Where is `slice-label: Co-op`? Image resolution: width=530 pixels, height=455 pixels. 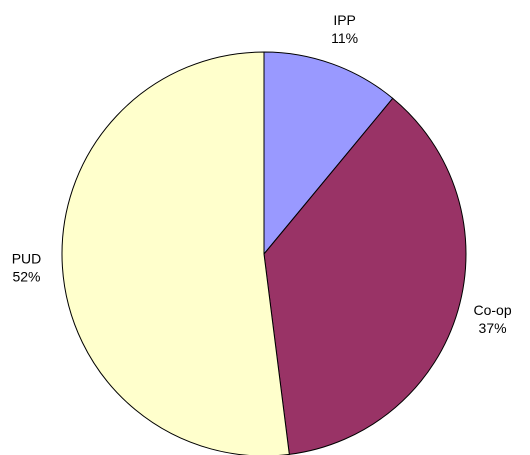 slice-label: Co-op is located at coordinates (492, 310).